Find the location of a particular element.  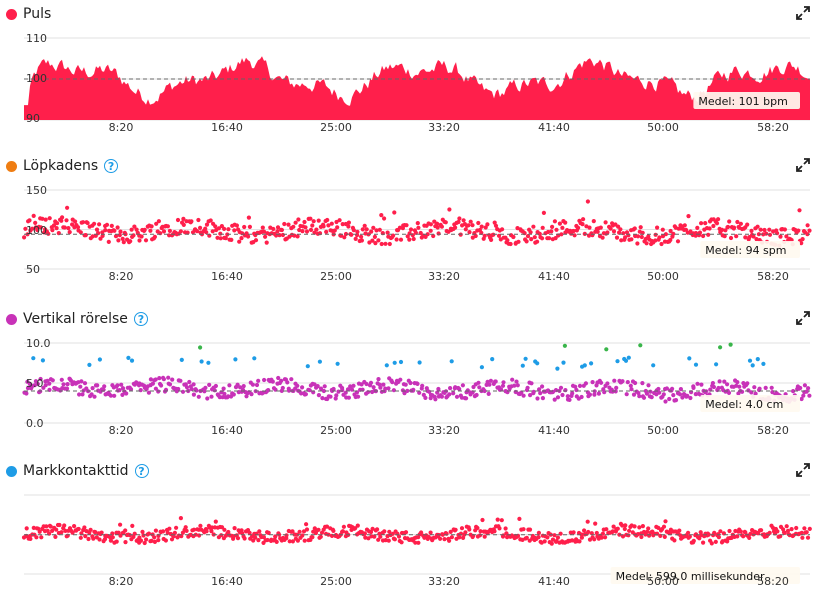

panel-title: Löpkadens is located at coordinates (61, 166).